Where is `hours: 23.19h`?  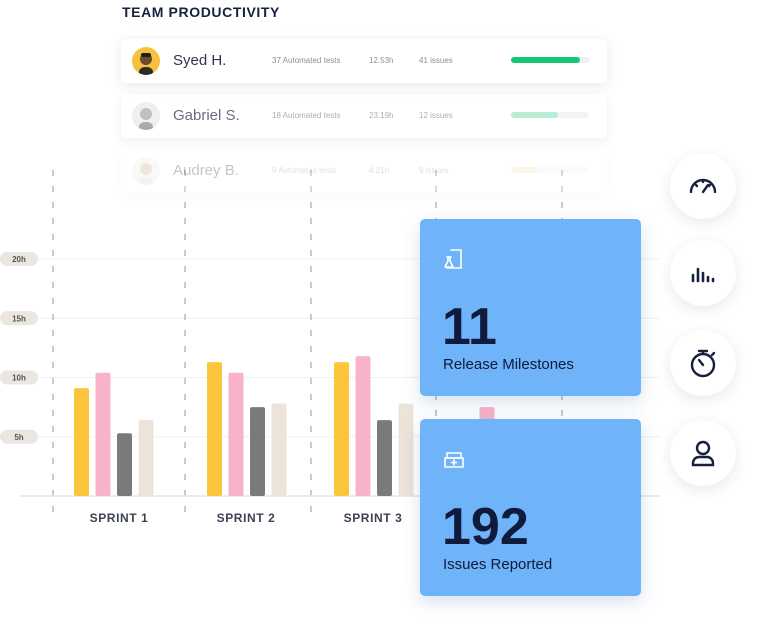 hours: 23.19h is located at coordinates (381, 115).